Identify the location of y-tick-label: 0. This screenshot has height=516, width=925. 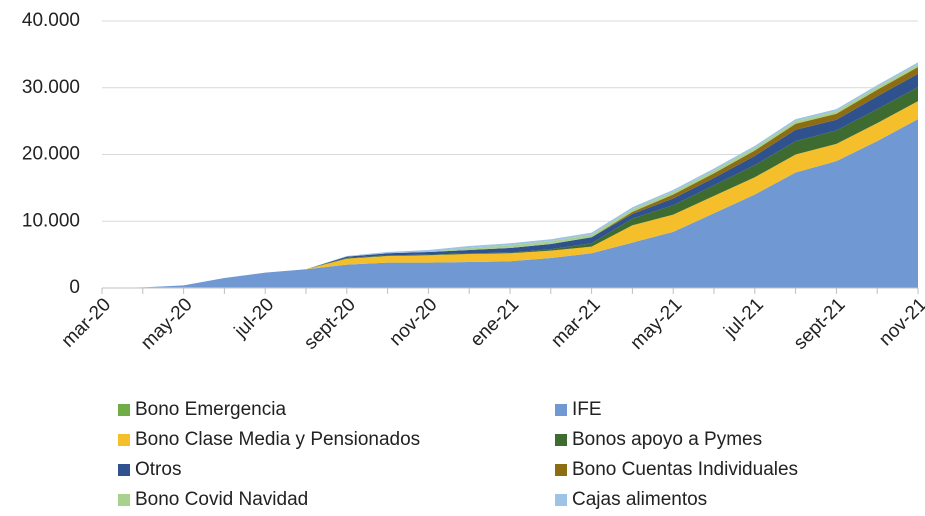
(74, 287).